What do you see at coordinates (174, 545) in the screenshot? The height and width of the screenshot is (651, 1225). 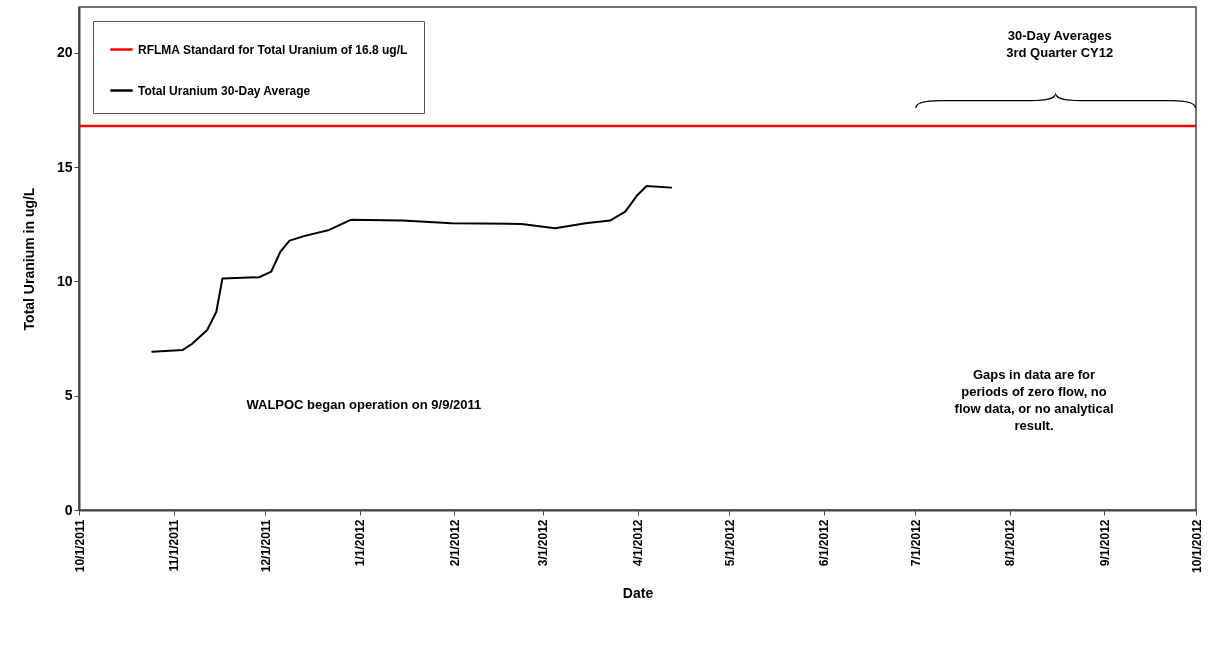 I see `x-tick-label: 11/1/2011` at bounding box center [174, 545].